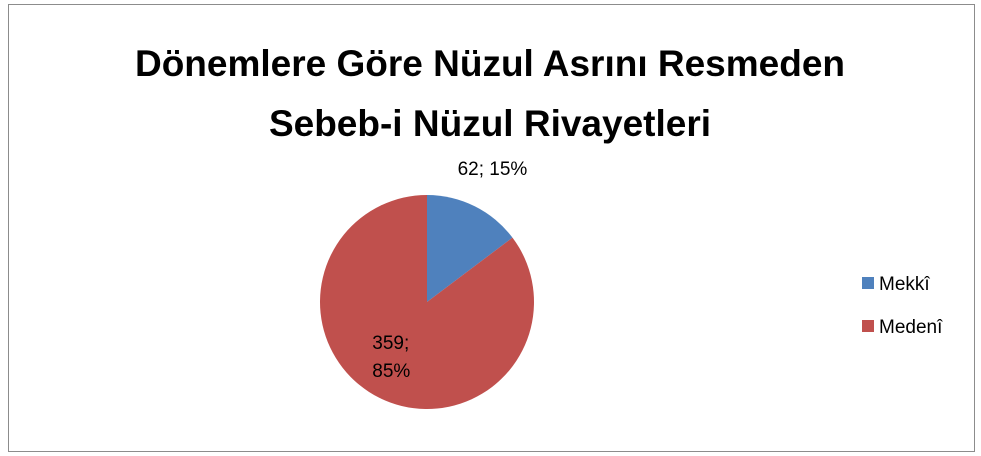 This screenshot has height=456, width=981. Describe the element at coordinates (904, 284) in the screenshot. I see `legend-label: Mekkî` at that location.